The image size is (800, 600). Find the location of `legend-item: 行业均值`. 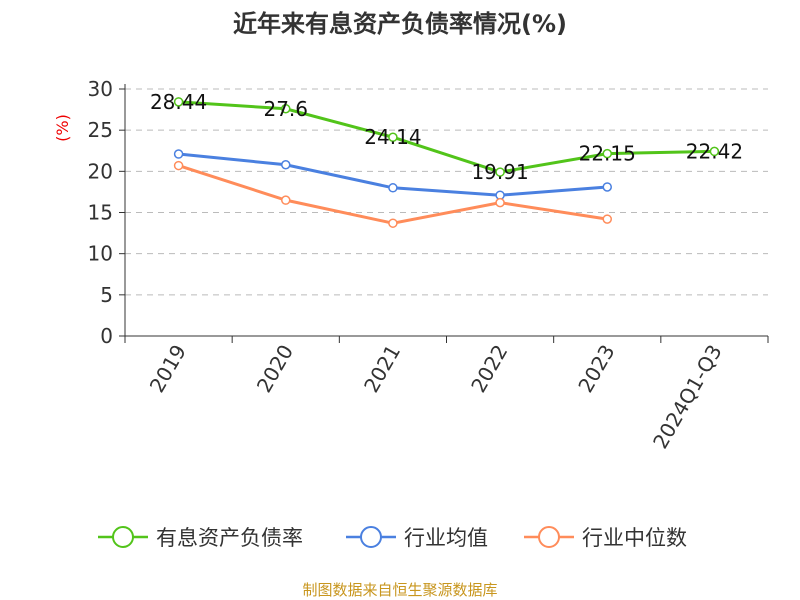

legend-item: 行业均值 is located at coordinates (417, 538).